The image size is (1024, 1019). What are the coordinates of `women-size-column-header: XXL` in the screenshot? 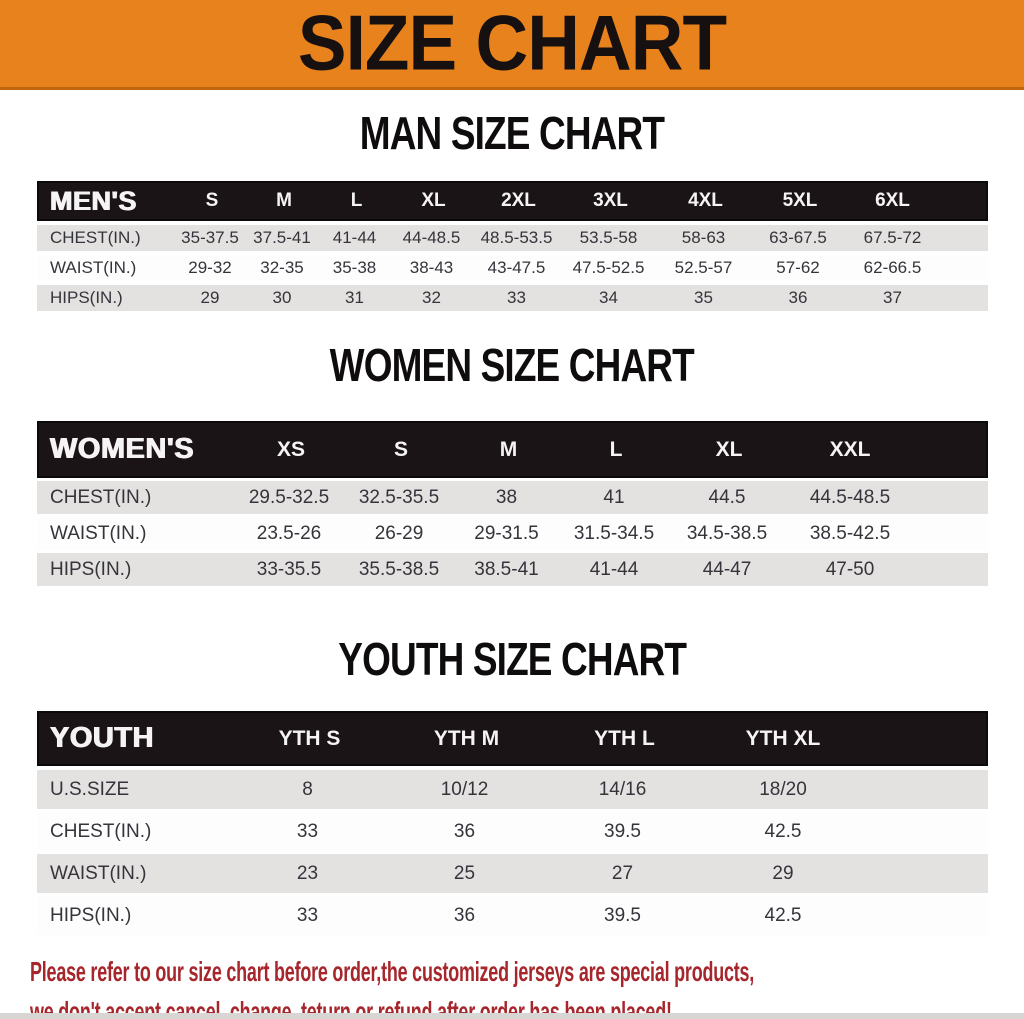 It's located at (850, 449).